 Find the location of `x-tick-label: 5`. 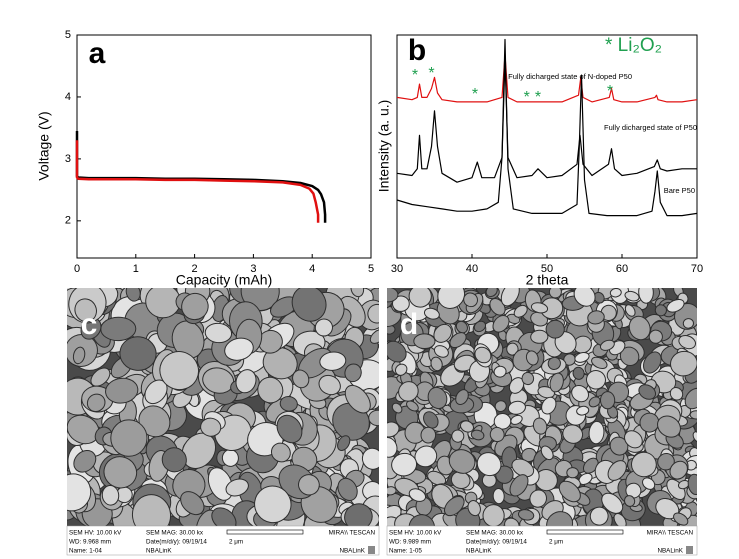

x-tick-label: 5 is located at coordinates (371, 269).